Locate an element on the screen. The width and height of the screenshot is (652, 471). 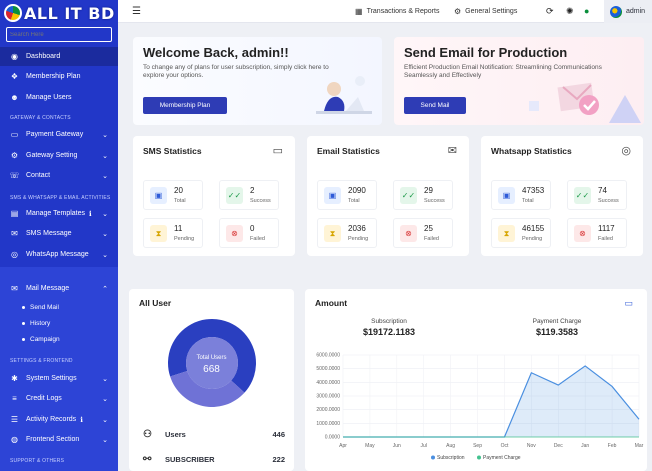
sidebar-item-frontend-section: ◍ Frontend Section ⌄ is located at coordinates (59, 439).